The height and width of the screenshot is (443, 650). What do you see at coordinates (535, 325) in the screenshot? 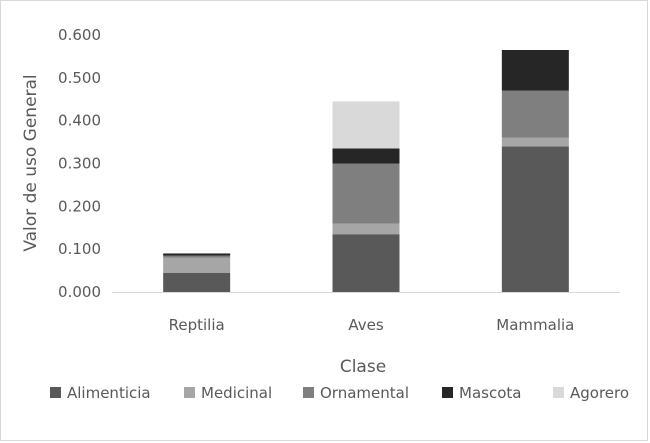
I see `x-tick-label: Mammalia` at bounding box center [535, 325].